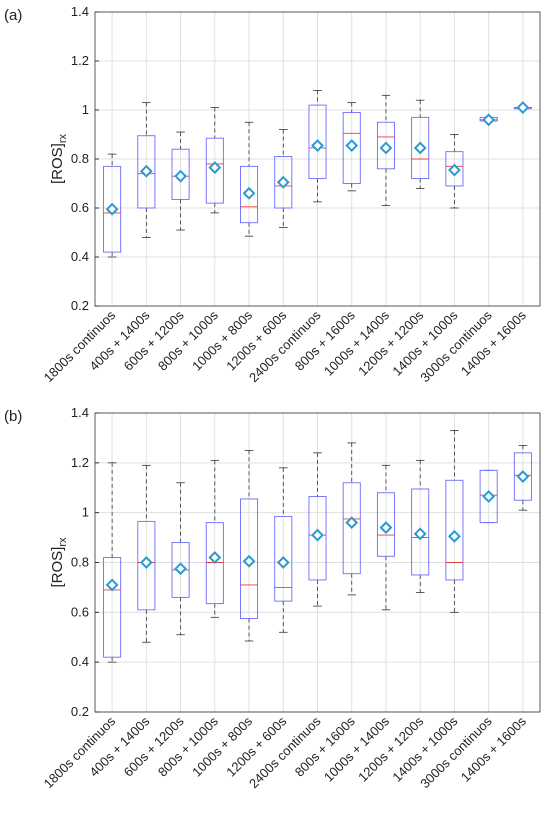 Image resolution: width=550 pixels, height=823 pixels. What do you see at coordinates (13, 15) in the screenshot?
I see `panel-label: (a)` at bounding box center [13, 15].